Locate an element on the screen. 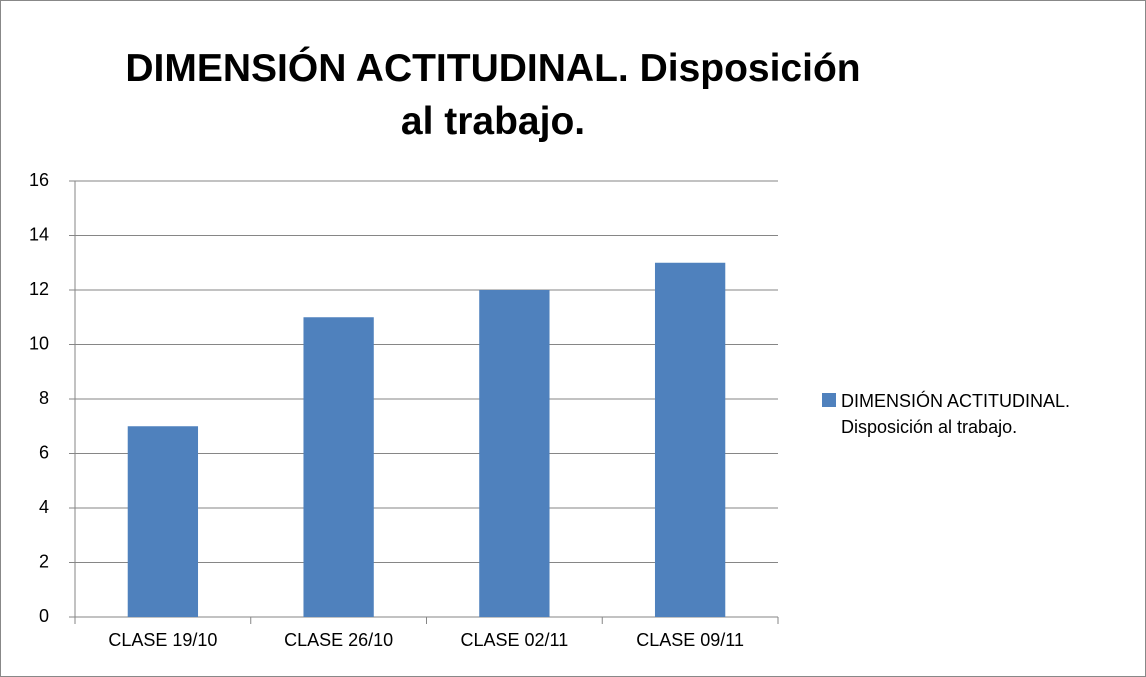 This screenshot has width=1146, height=677. y-tick-label: 2 is located at coordinates (44, 561).